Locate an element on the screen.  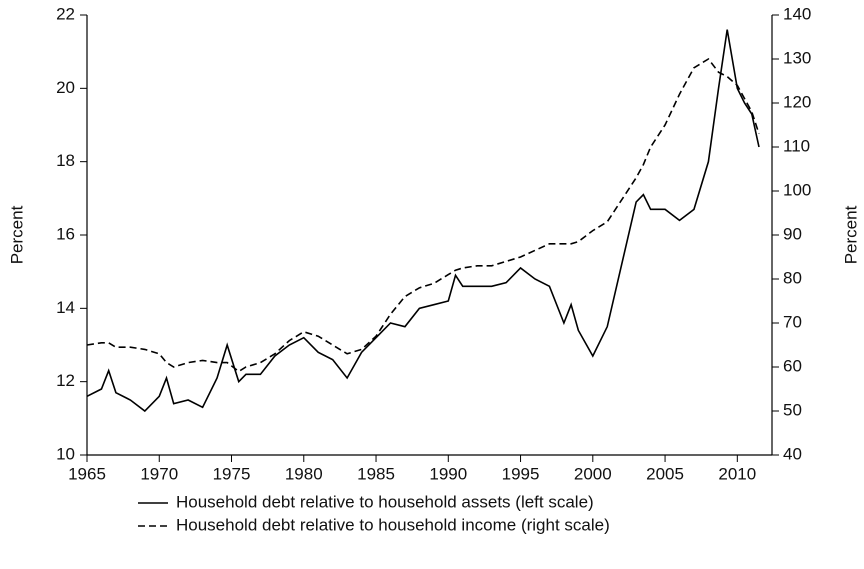
y-tick-label: 10 is located at coordinates (65, 453).